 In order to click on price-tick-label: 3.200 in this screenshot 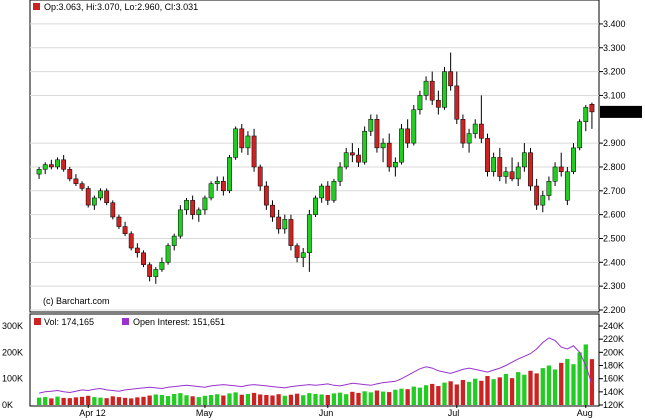, I will do `click(614, 72)`.